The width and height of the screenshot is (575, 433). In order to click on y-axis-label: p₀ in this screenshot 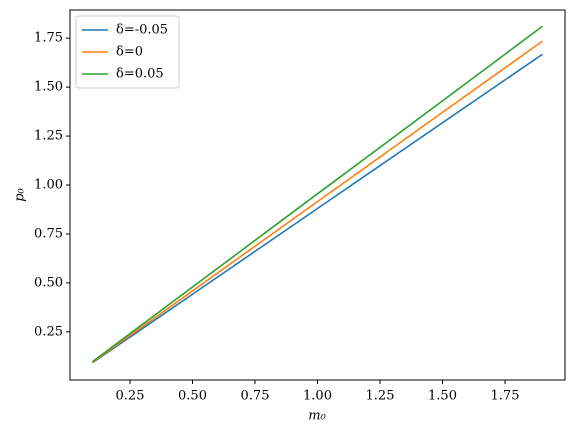, I will do `click(20, 194)`.